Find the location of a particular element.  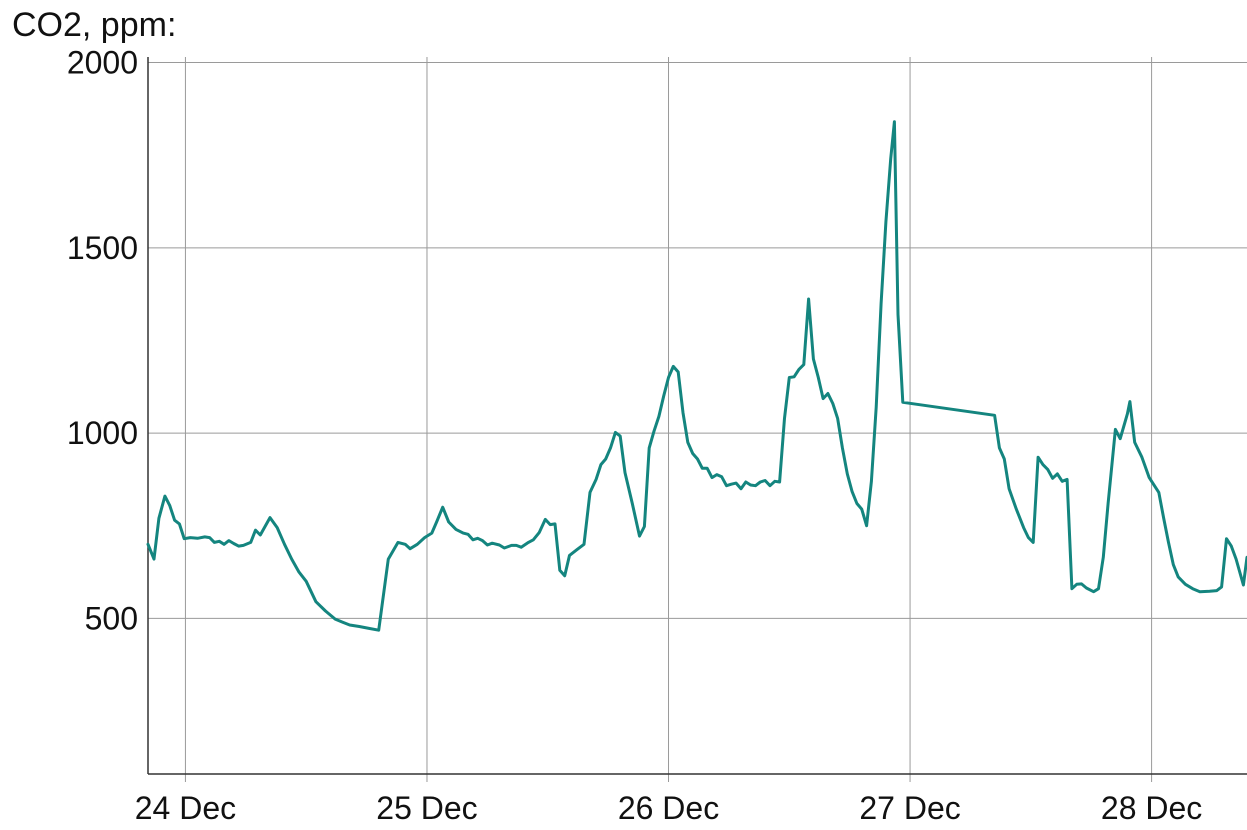

x-tick-label: 27 Dec is located at coordinates (909, 808).